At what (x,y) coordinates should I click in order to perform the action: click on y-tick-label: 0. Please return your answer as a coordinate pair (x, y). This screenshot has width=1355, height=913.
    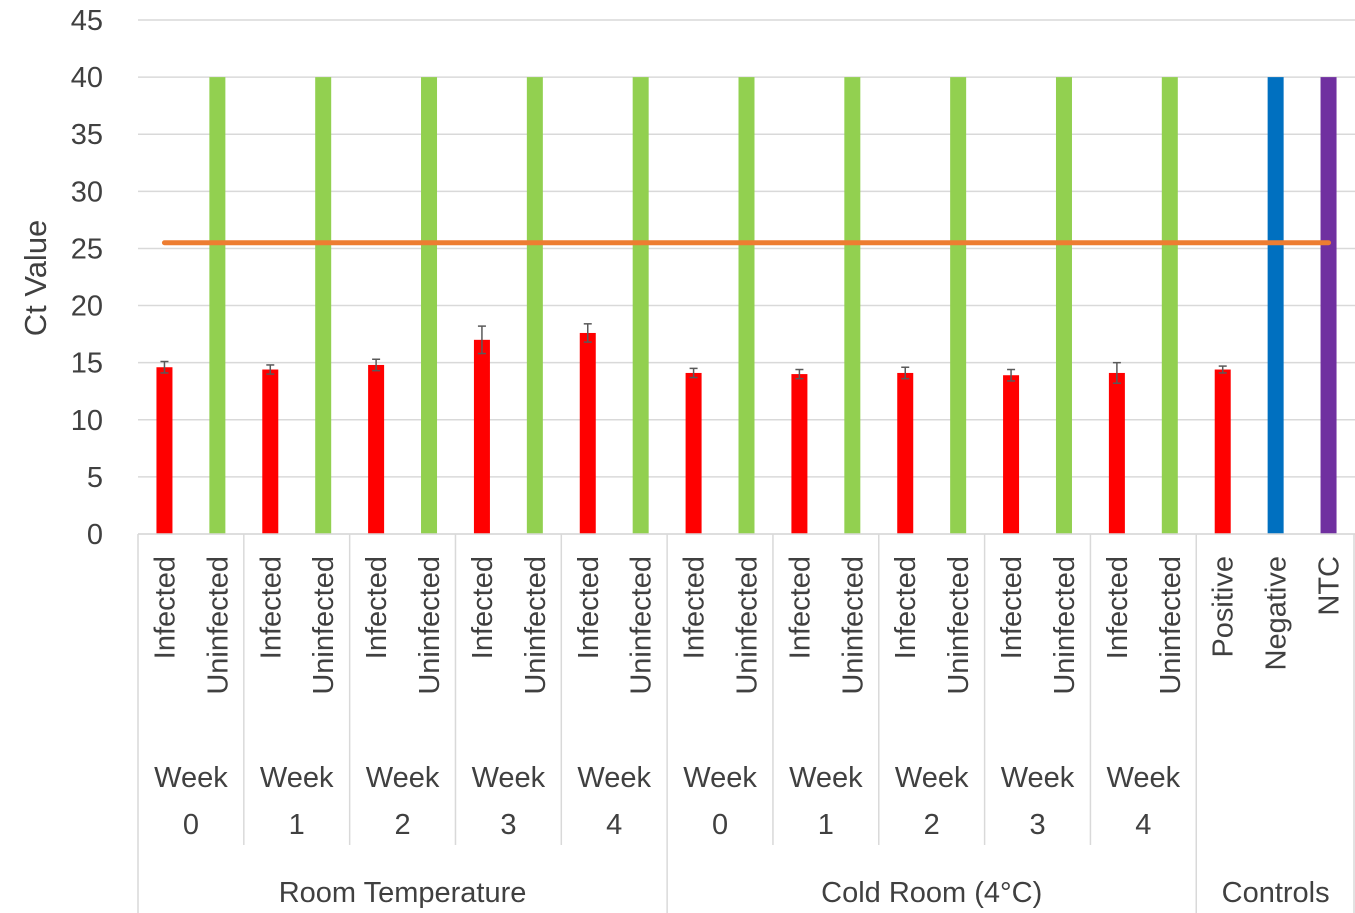
    Looking at the image, I should click on (95, 535).